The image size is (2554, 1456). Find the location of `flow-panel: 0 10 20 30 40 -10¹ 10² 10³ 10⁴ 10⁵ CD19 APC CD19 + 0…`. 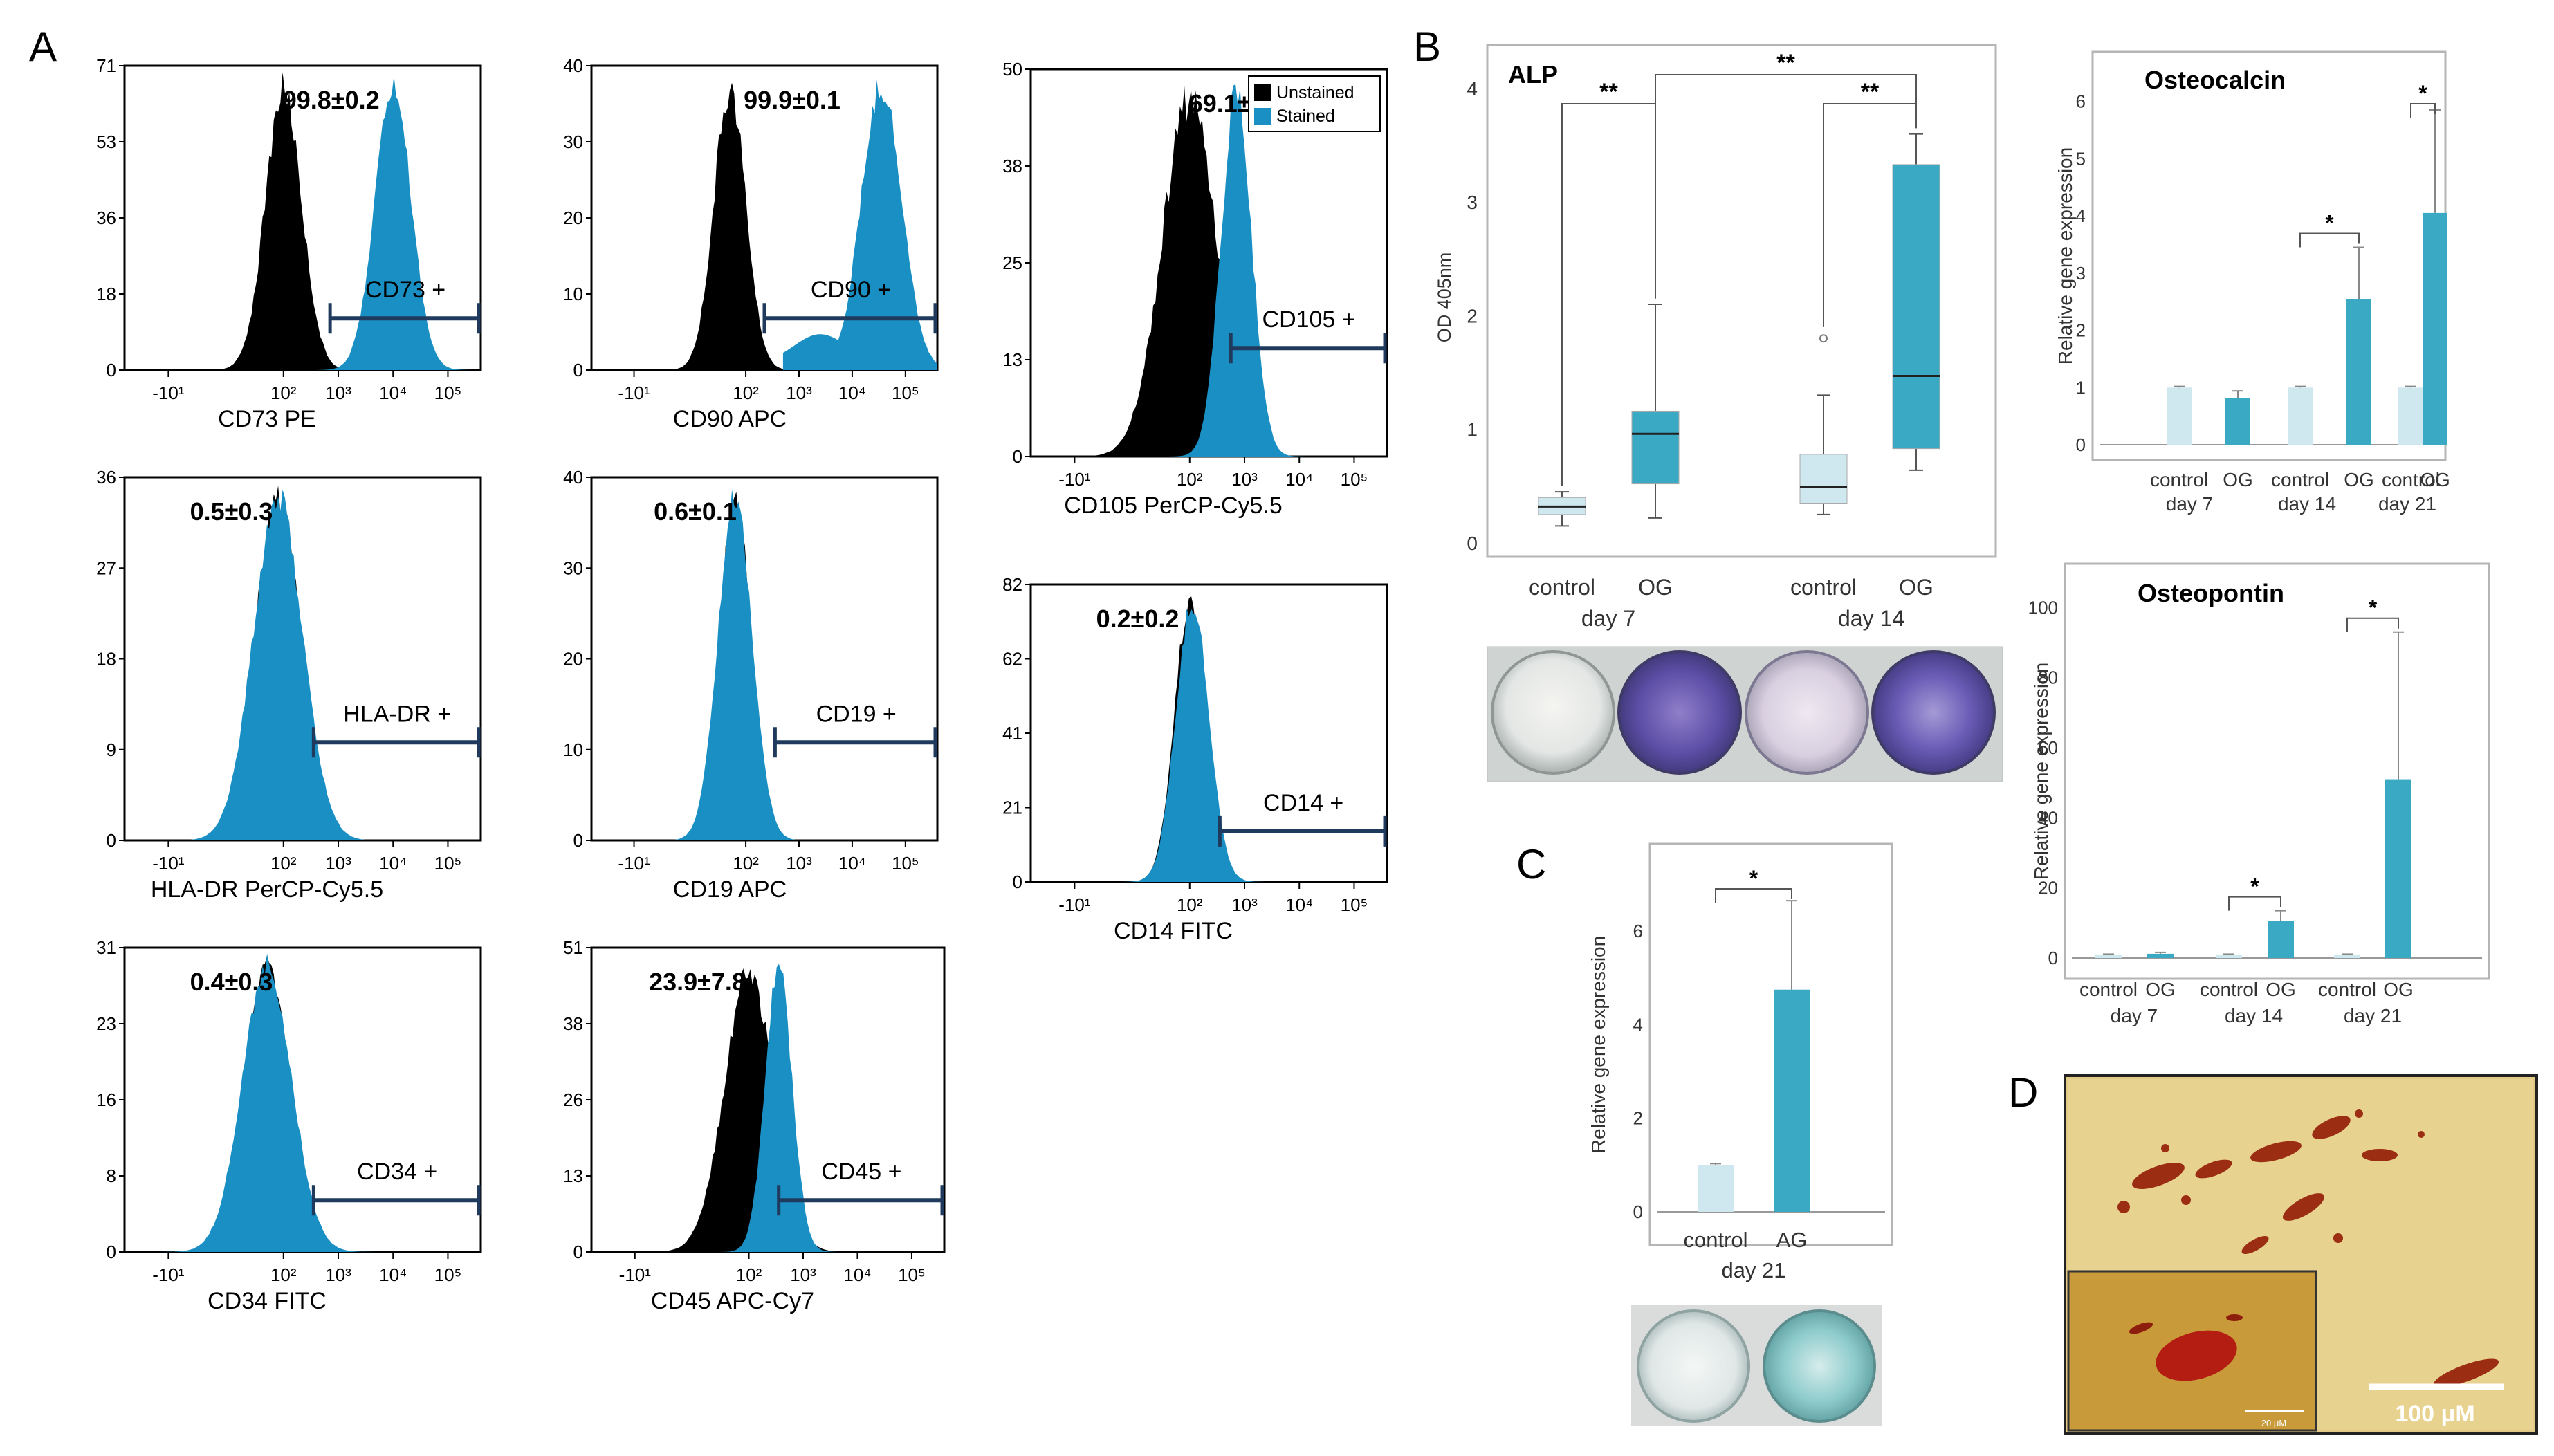

flow-panel: 0 10 20 30 40 -10¹ 10² 10³ 10⁴ 10⁵ CD19 APC CD19 + 0… is located at coordinates (751, 685).